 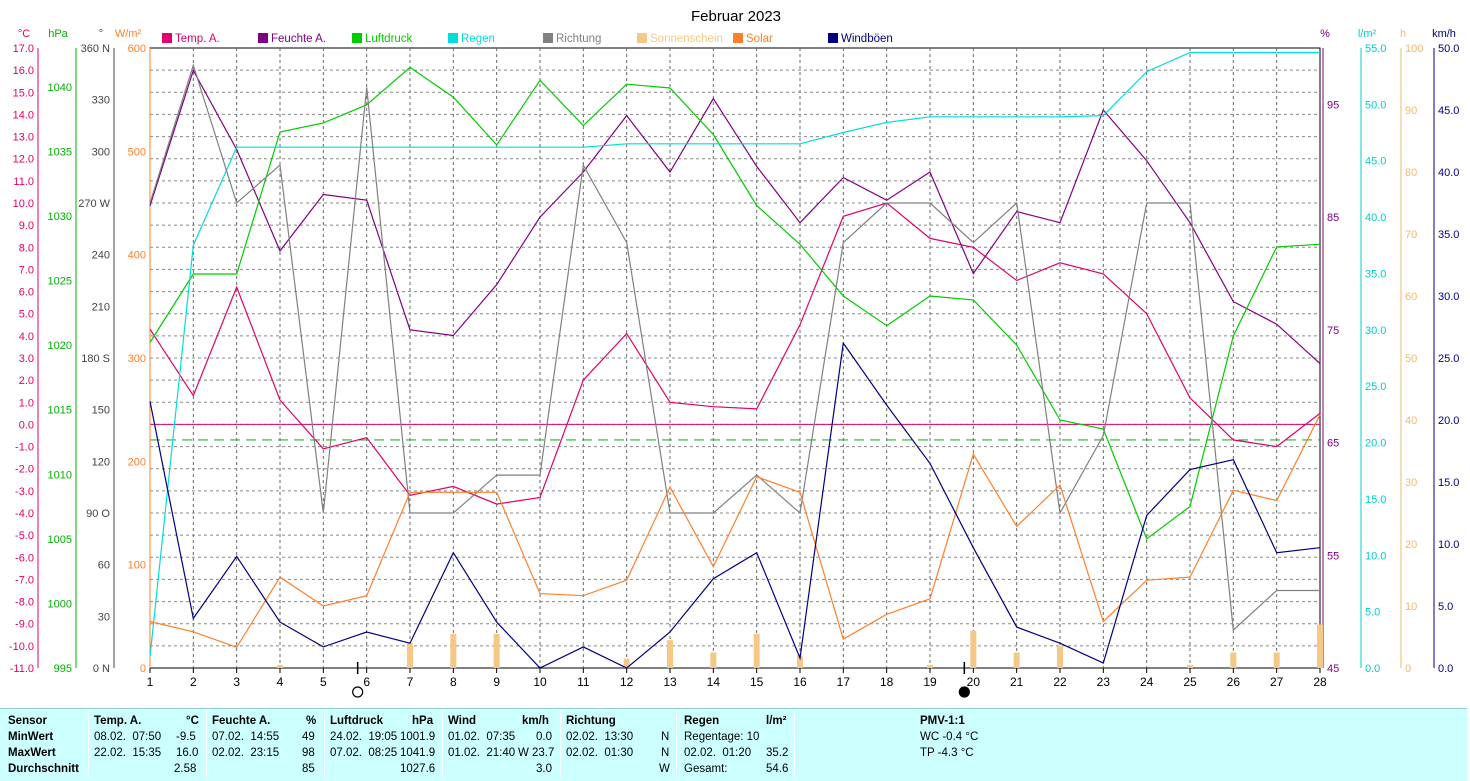 I want to click on temp-axis-tick-label: -10.0, so click(x=21, y=647).